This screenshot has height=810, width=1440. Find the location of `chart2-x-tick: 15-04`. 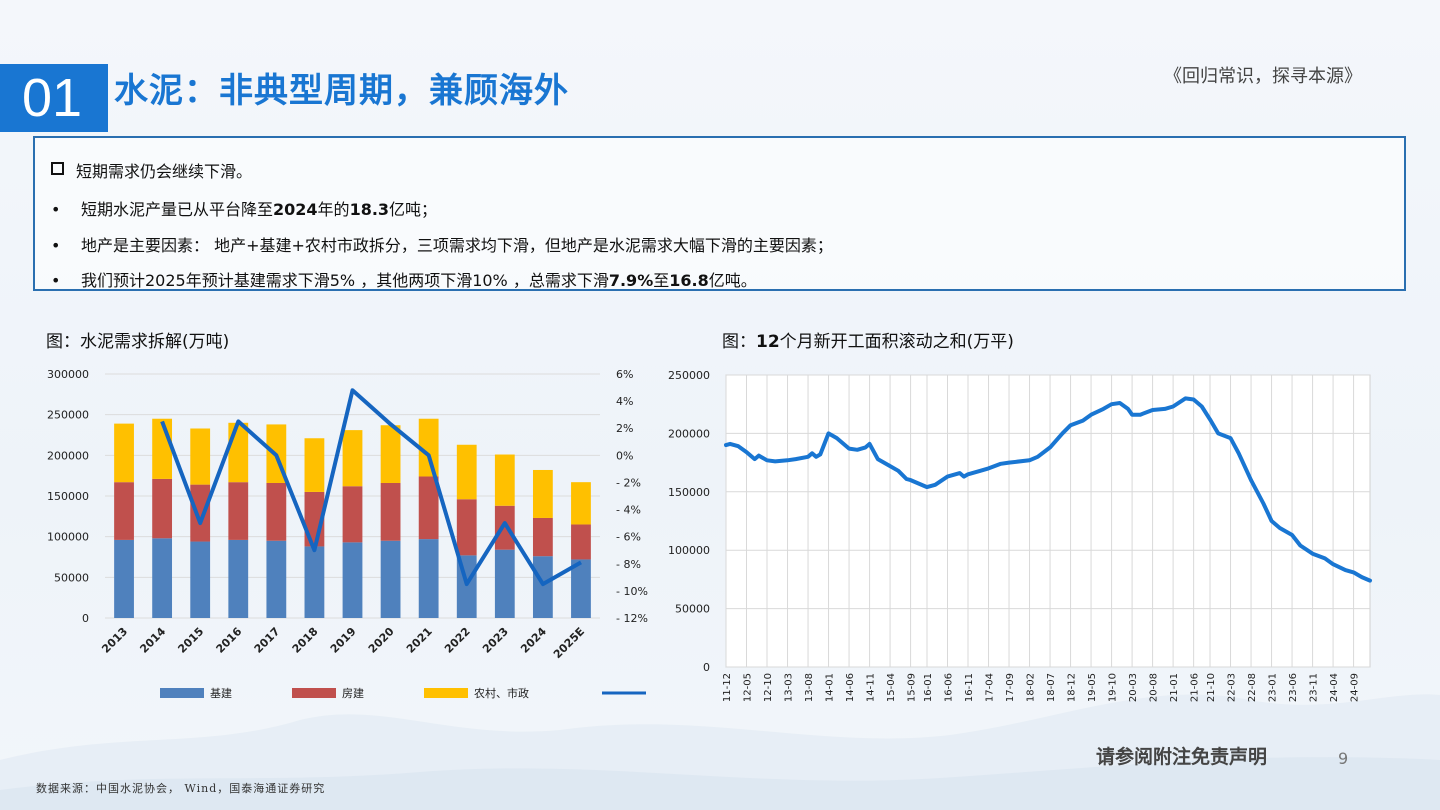

chart2-x-tick: 15-04 is located at coordinates (891, 687).